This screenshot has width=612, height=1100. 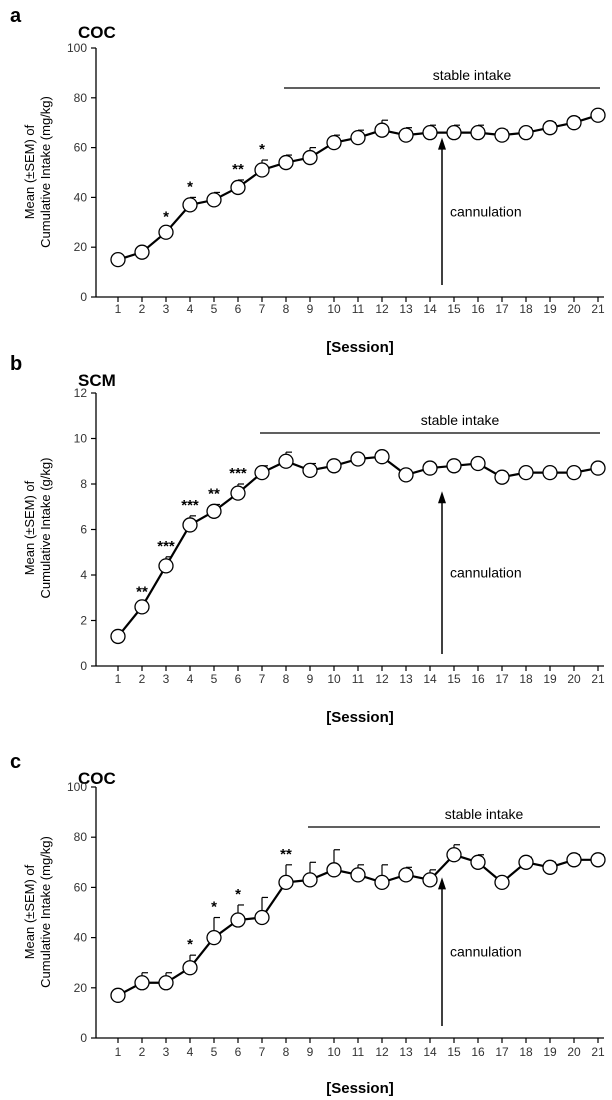 What do you see at coordinates (97, 778) in the screenshot?
I see `drug-label: COC` at bounding box center [97, 778].